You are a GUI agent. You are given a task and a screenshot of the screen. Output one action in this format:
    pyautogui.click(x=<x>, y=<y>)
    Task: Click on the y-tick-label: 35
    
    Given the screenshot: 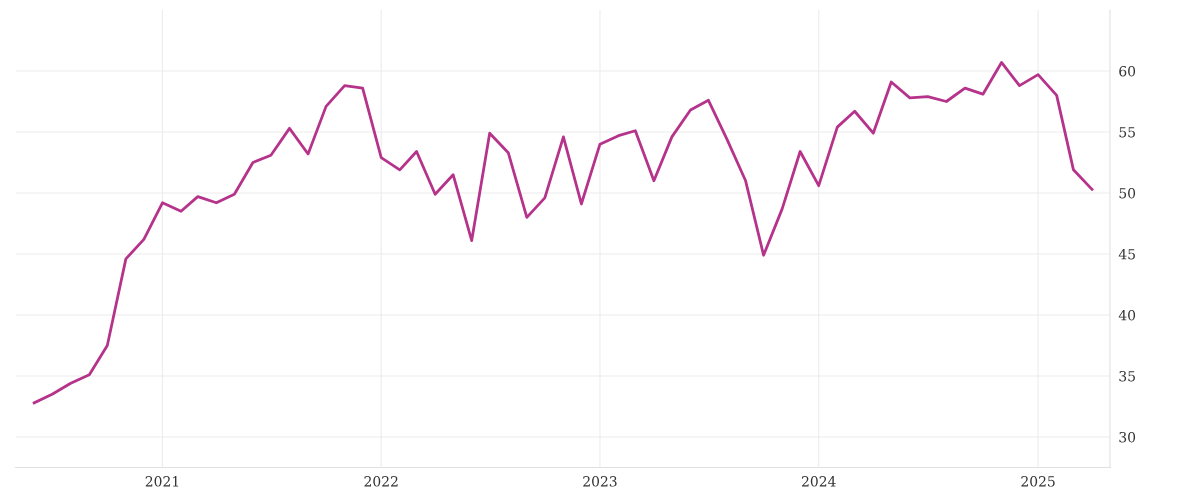 What is the action you would take?
    pyautogui.click(x=1127, y=376)
    